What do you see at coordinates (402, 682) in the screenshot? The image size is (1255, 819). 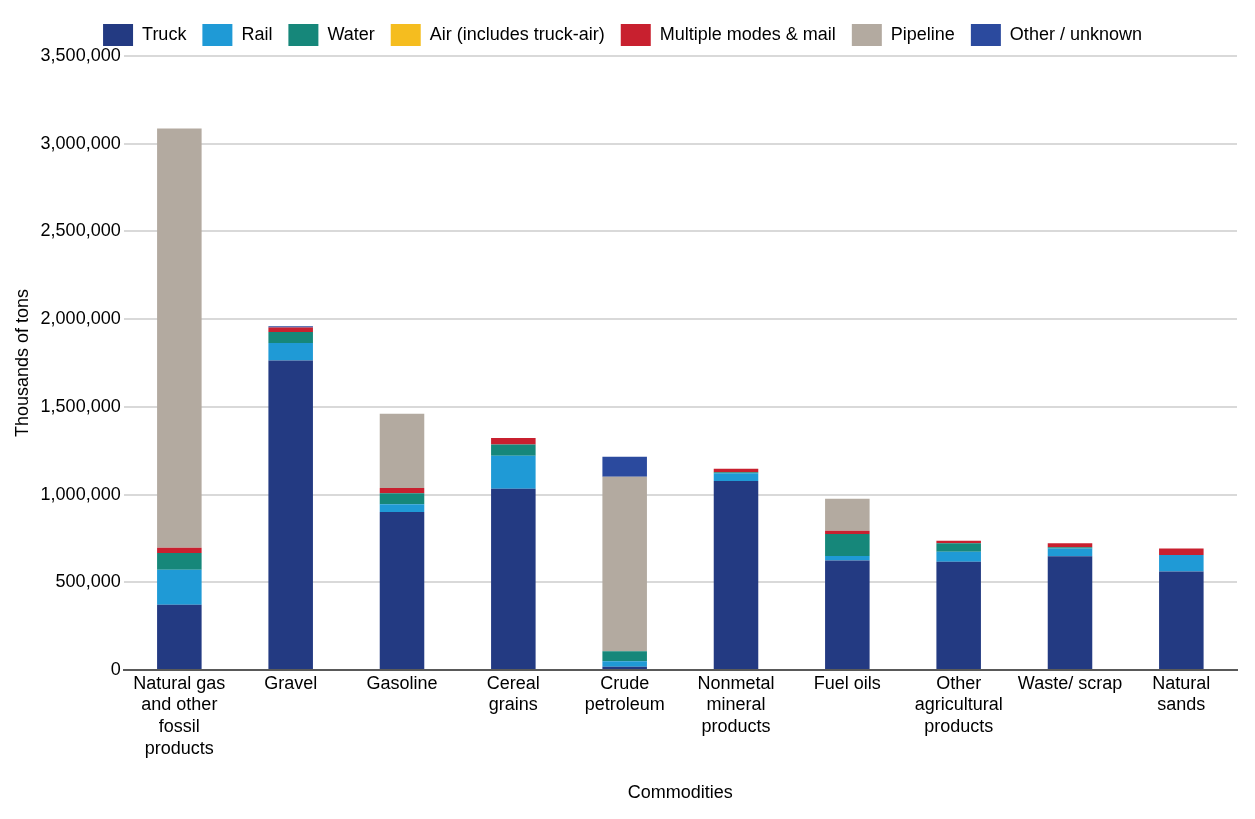 I see `x-tick-label: Gasoline` at bounding box center [402, 682].